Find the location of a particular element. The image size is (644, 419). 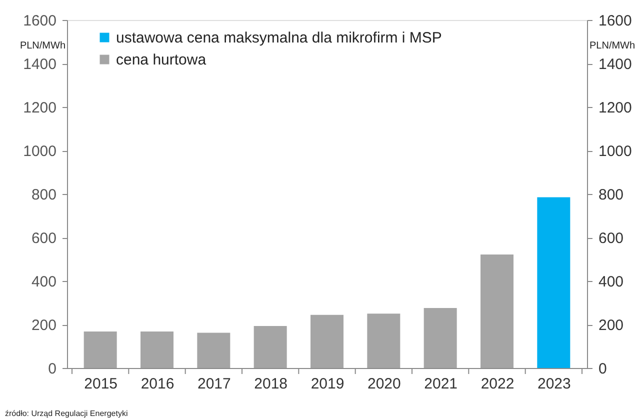

y-tick-label: 600 is located at coordinates (43, 238).